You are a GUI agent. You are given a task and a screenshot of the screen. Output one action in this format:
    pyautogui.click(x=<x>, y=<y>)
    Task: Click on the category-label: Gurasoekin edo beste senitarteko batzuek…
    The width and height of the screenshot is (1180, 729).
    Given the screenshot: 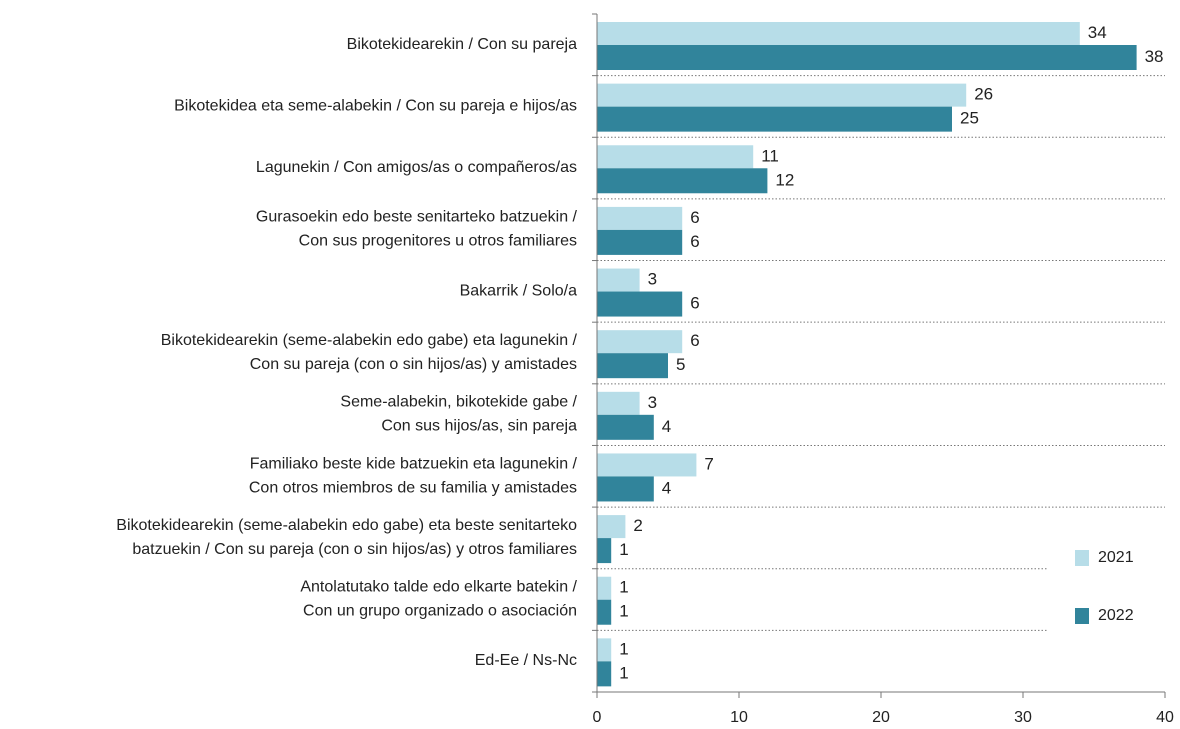 What is the action you would take?
    pyautogui.click(x=417, y=229)
    